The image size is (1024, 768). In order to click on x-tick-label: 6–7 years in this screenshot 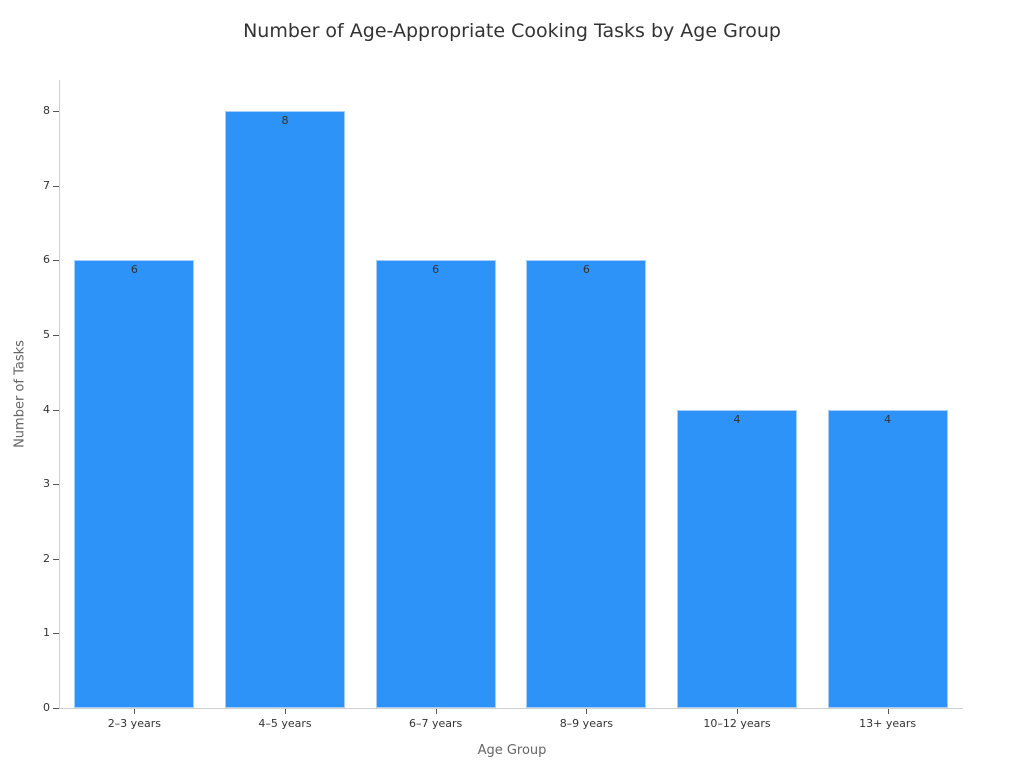, I will do `click(436, 723)`.